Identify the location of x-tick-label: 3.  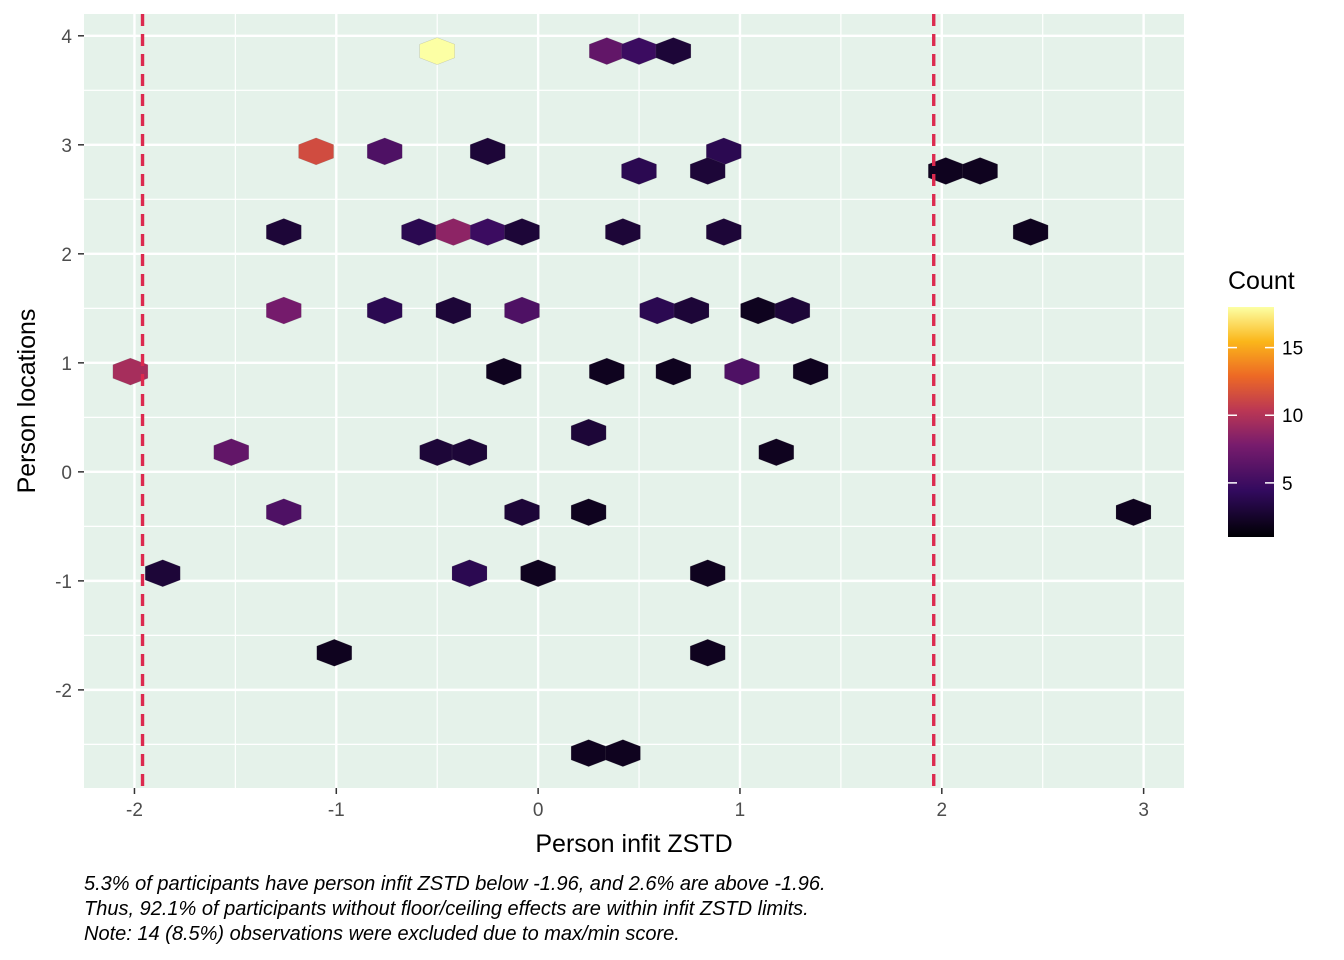
(1143, 810).